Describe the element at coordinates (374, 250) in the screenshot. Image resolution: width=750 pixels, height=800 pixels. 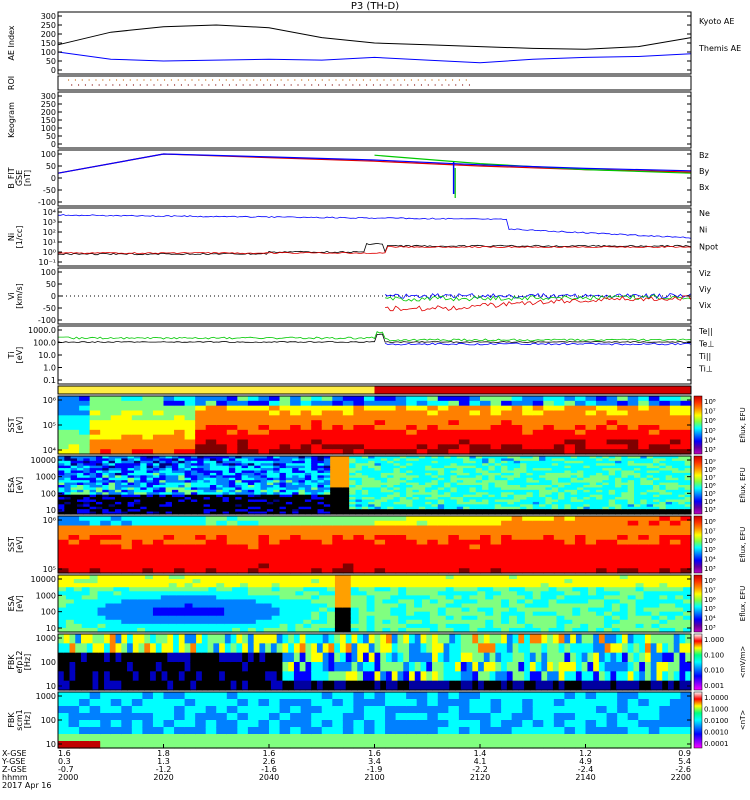
I see `density-ne` at that location.